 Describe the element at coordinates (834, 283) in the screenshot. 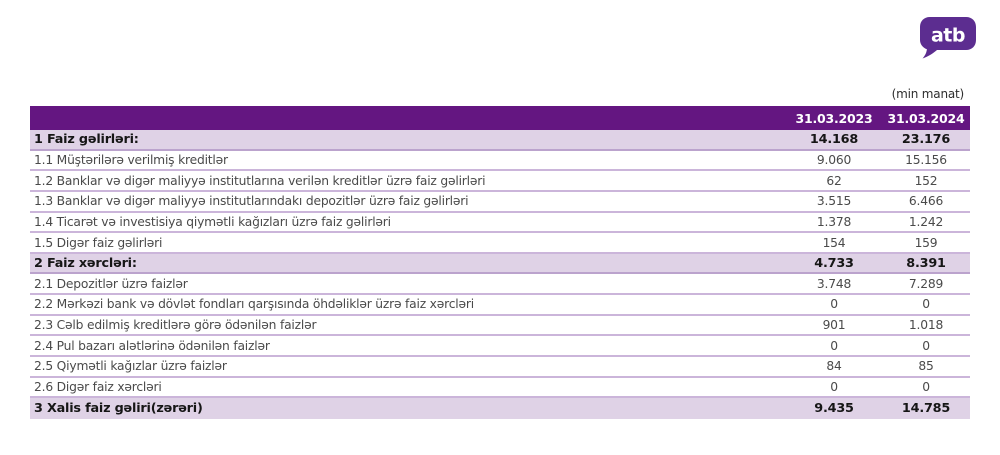

I see `value-2023: 3.748` at that location.